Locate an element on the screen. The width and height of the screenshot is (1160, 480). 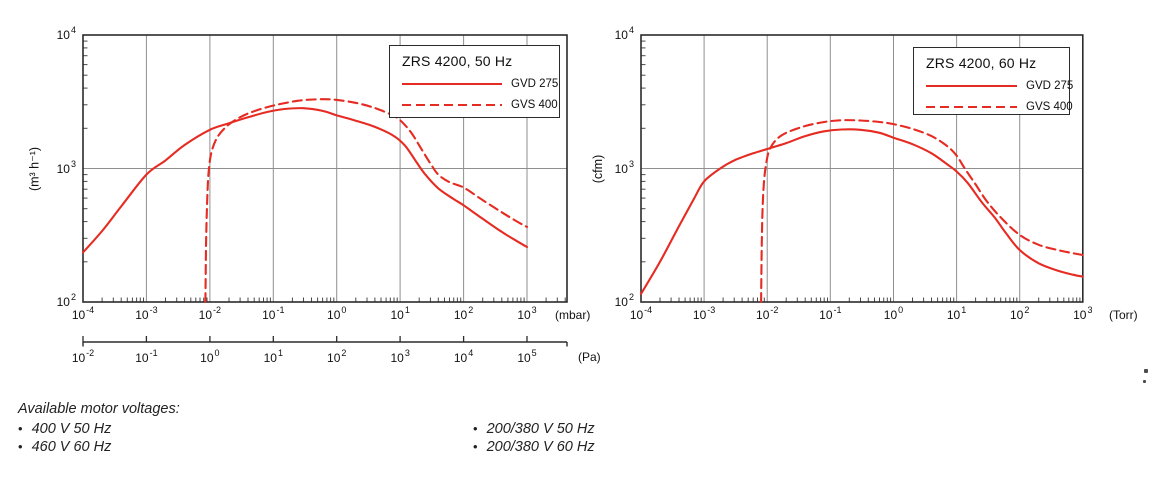
voltage-item: • 200/380 V 60 Hz is located at coordinates (534, 447).